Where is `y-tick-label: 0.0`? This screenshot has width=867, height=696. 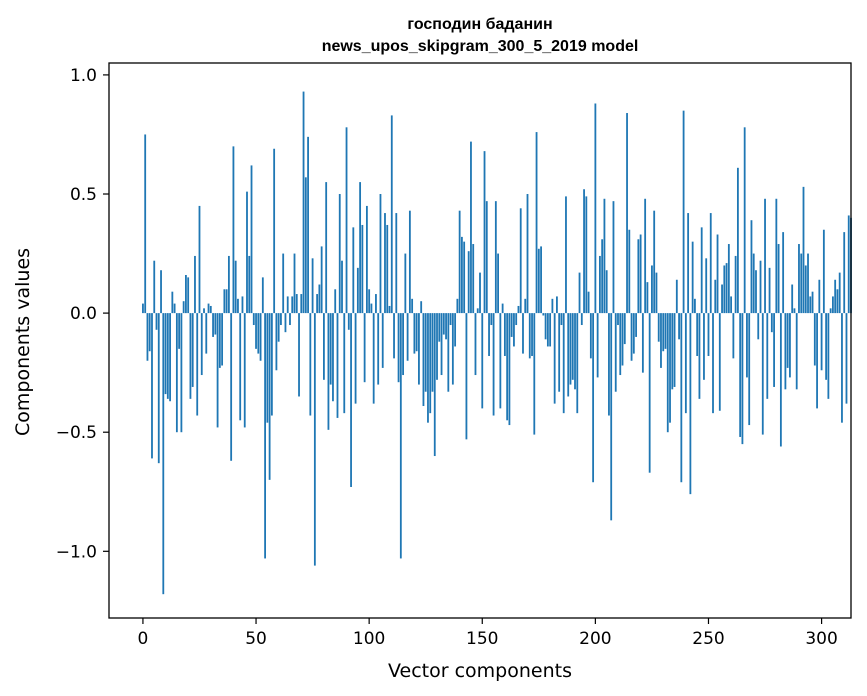 y-tick-label: 0.0 is located at coordinates (83, 314).